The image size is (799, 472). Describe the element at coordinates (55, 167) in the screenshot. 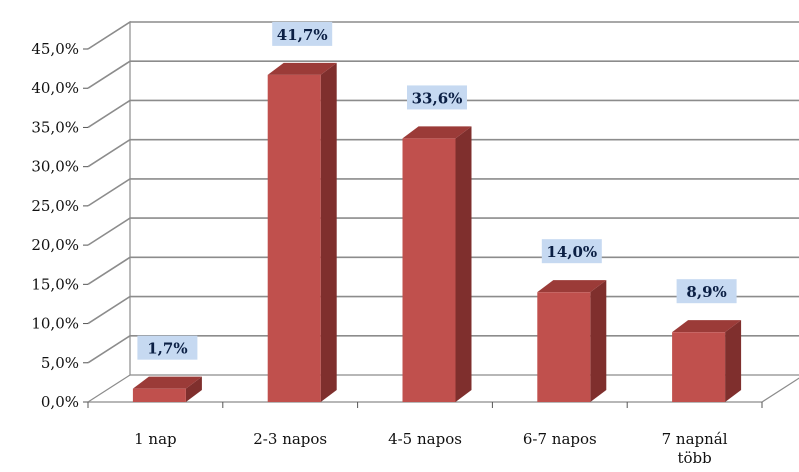

I see `y-tick-label: 30,0%` at that location.